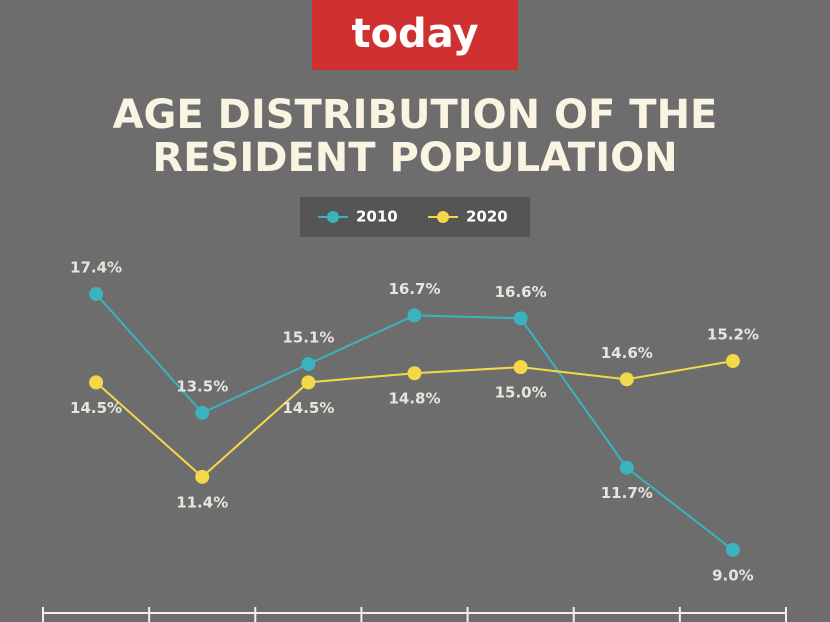  What do you see at coordinates (487, 217) in the screenshot?
I see `legend-label: 2020` at bounding box center [487, 217].